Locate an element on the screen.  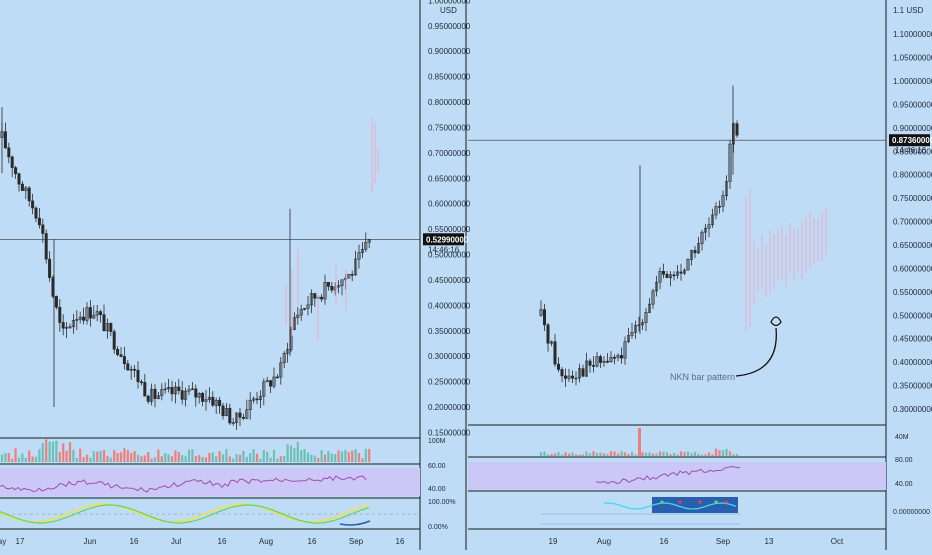
right-last-price-badge is located at coordinates (909, 140).